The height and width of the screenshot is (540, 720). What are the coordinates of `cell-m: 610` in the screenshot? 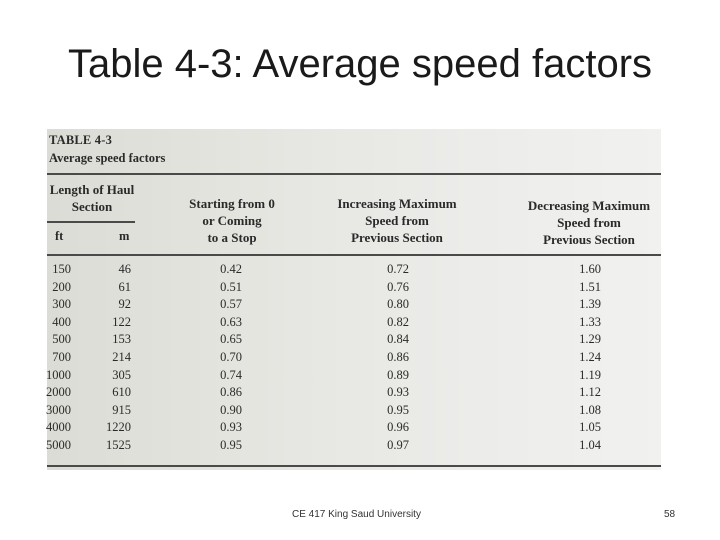 It's located at (121, 392).